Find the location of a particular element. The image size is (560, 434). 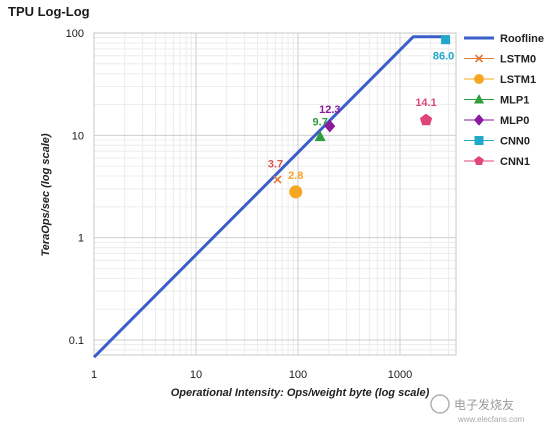

data-label-lstm1: 2.8 is located at coordinates (295, 176).